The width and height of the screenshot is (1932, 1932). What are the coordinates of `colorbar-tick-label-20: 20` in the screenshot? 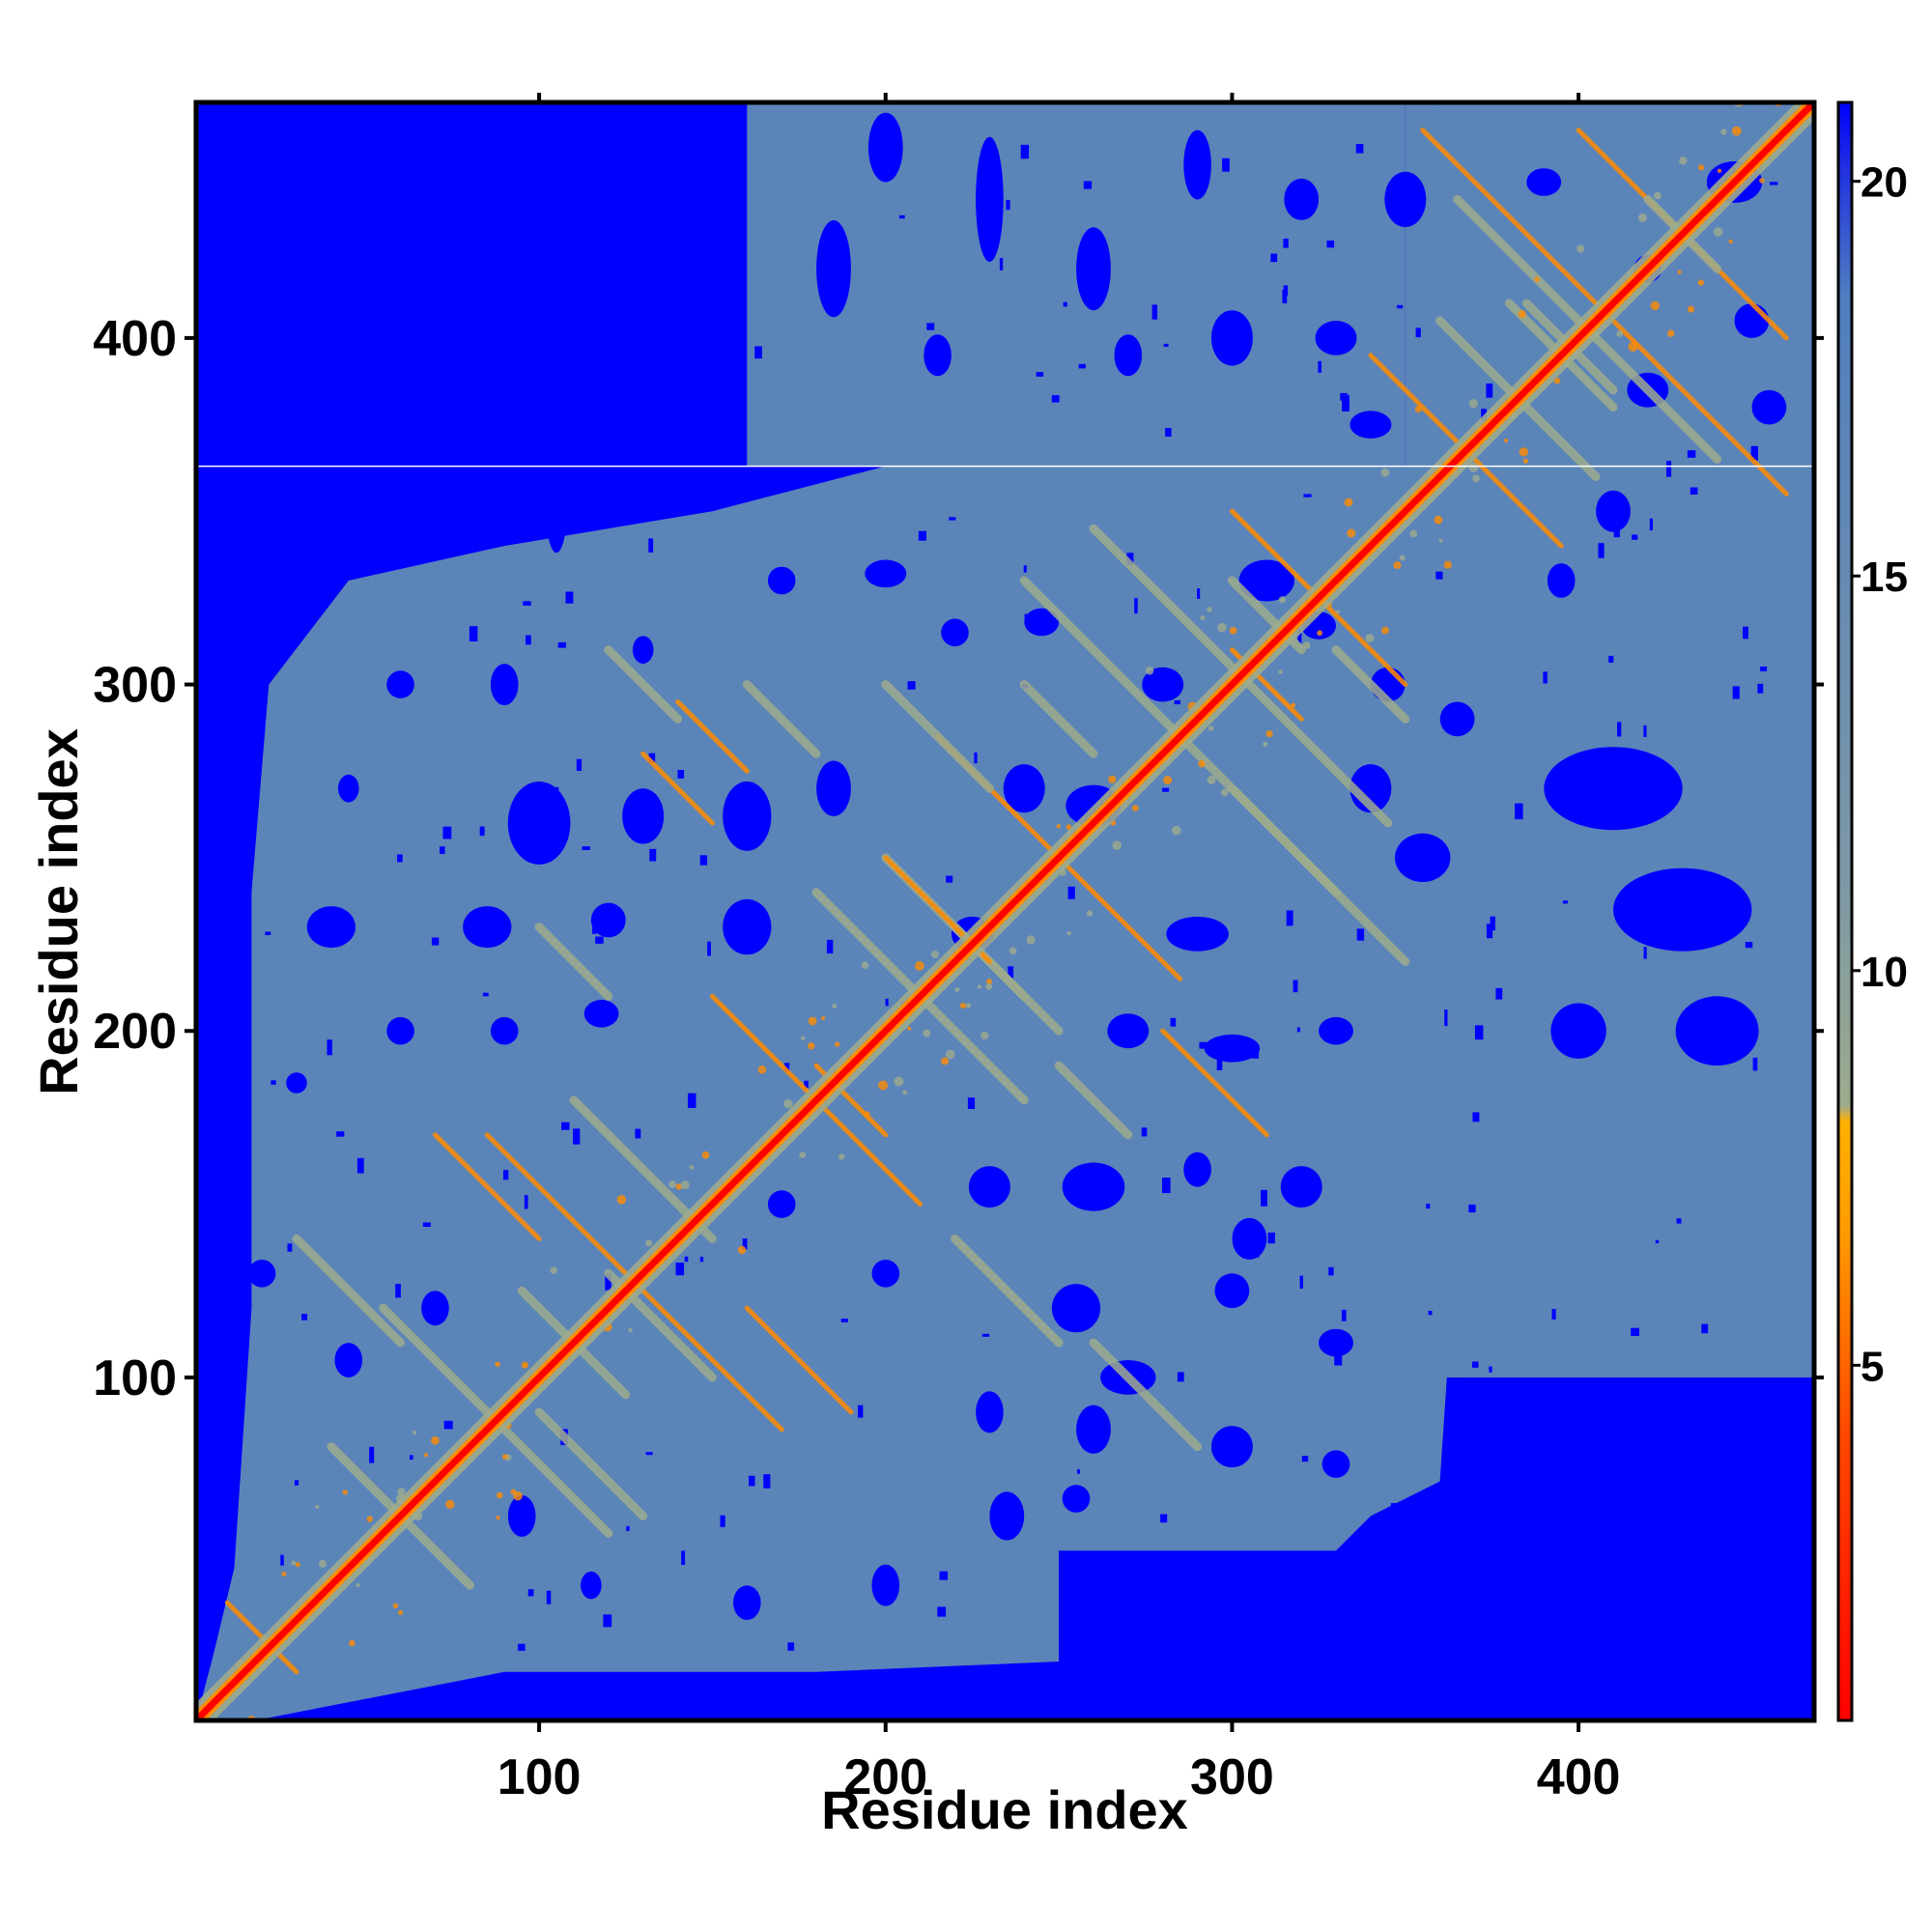 It's located at (1884, 183).